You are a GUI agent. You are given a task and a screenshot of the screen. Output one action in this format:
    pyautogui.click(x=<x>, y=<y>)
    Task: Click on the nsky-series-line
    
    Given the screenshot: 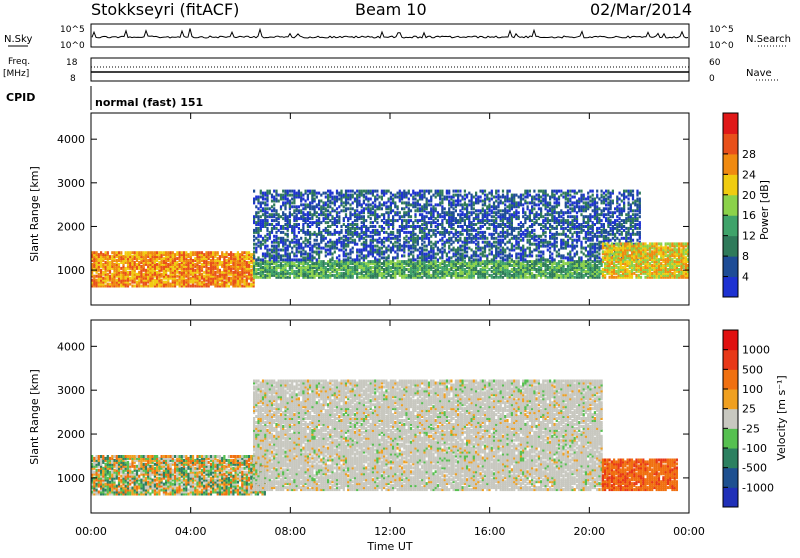 What is the action you would take?
    pyautogui.click(x=390, y=34)
    